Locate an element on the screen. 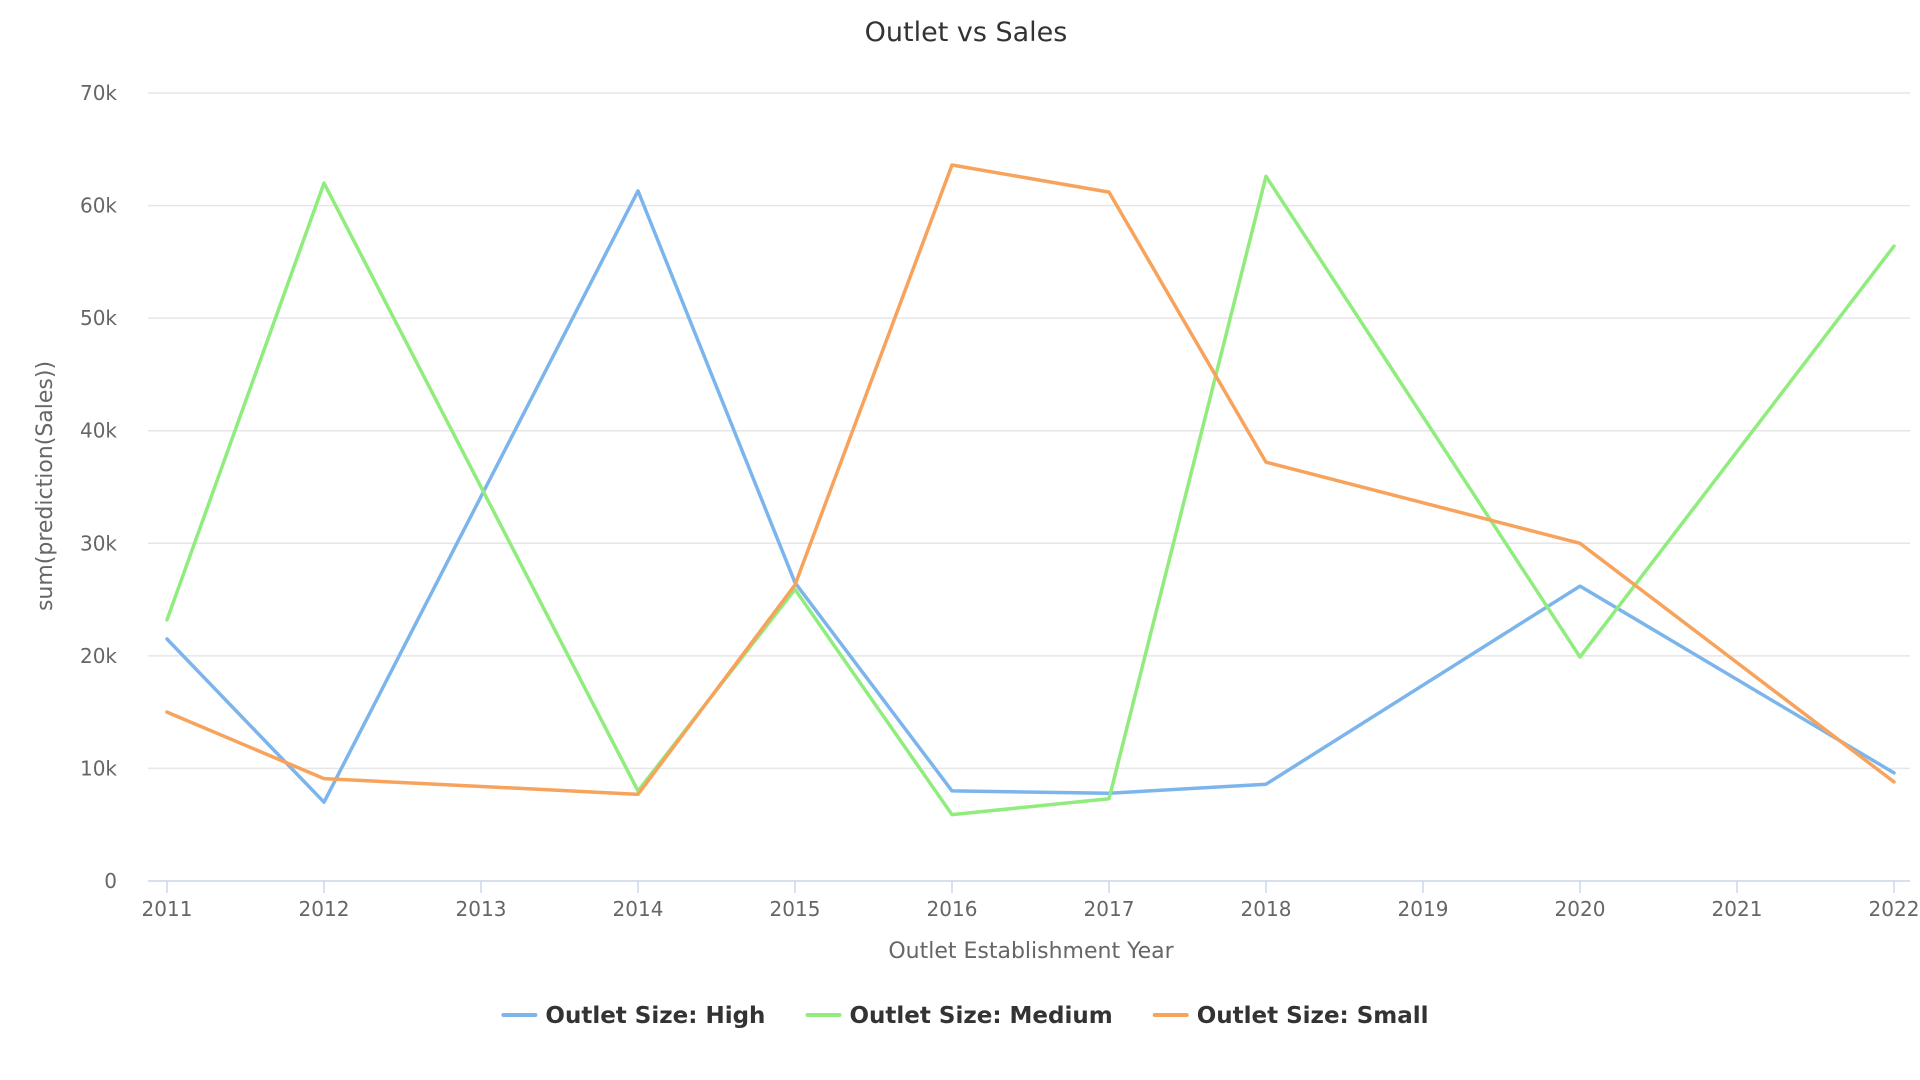 The height and width of the screenshot is (1080, 1920). legend-item-3: Outlet Size: Small is located at coordinates (1290, 1016).